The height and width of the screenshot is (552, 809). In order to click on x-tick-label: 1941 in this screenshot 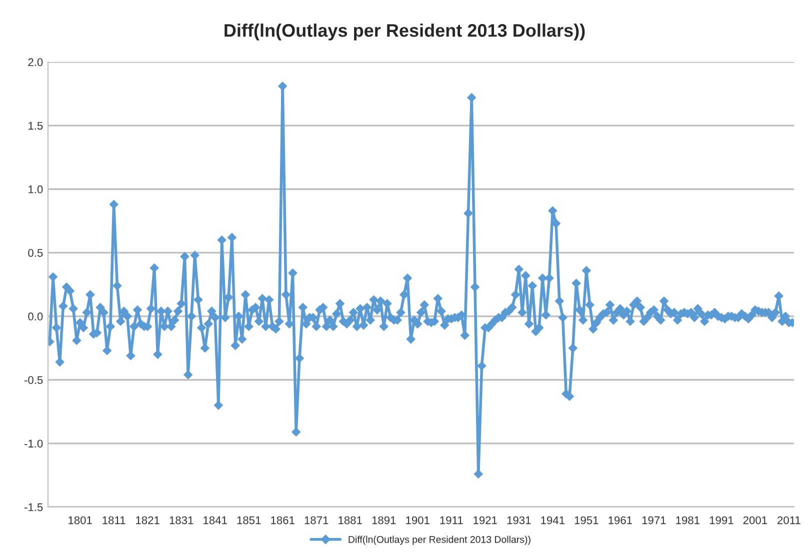, I will do `click(552, 520)`.